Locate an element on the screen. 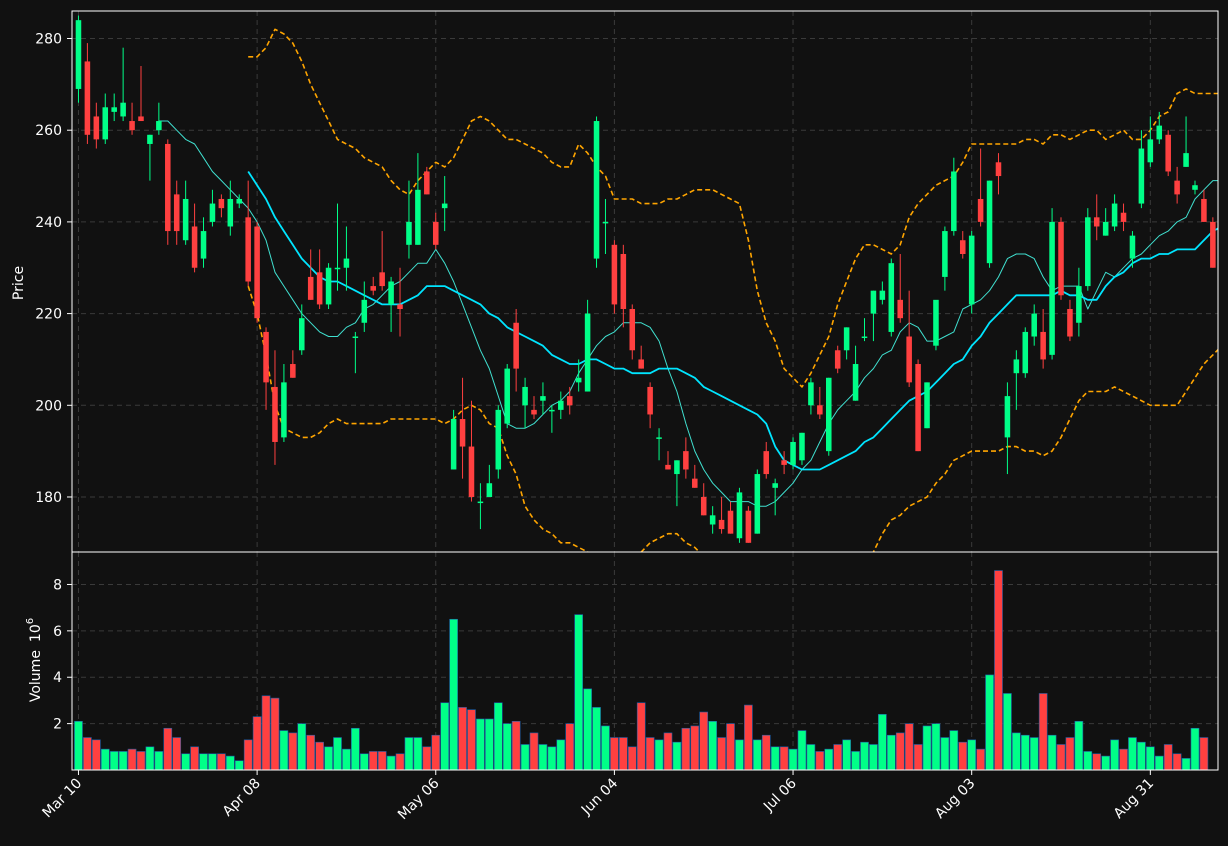  price-tick-label: 280 is located at coordinates (48, 40).